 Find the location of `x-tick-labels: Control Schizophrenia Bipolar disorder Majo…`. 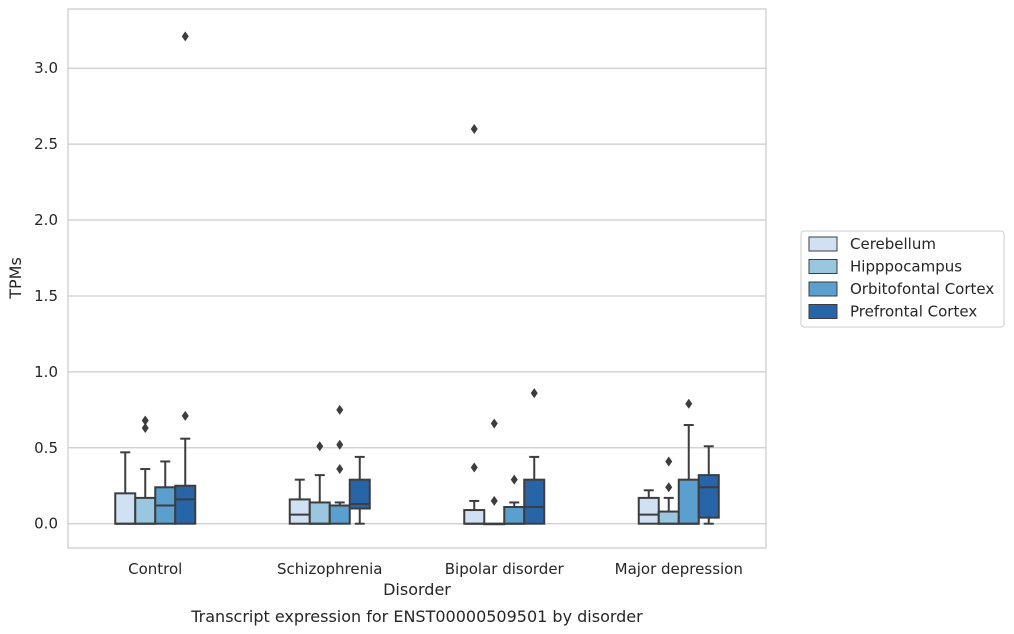

x-tick-labels: Control Schizophrenia Bipolar disorder Majo… is located at coordinates (435, 569).